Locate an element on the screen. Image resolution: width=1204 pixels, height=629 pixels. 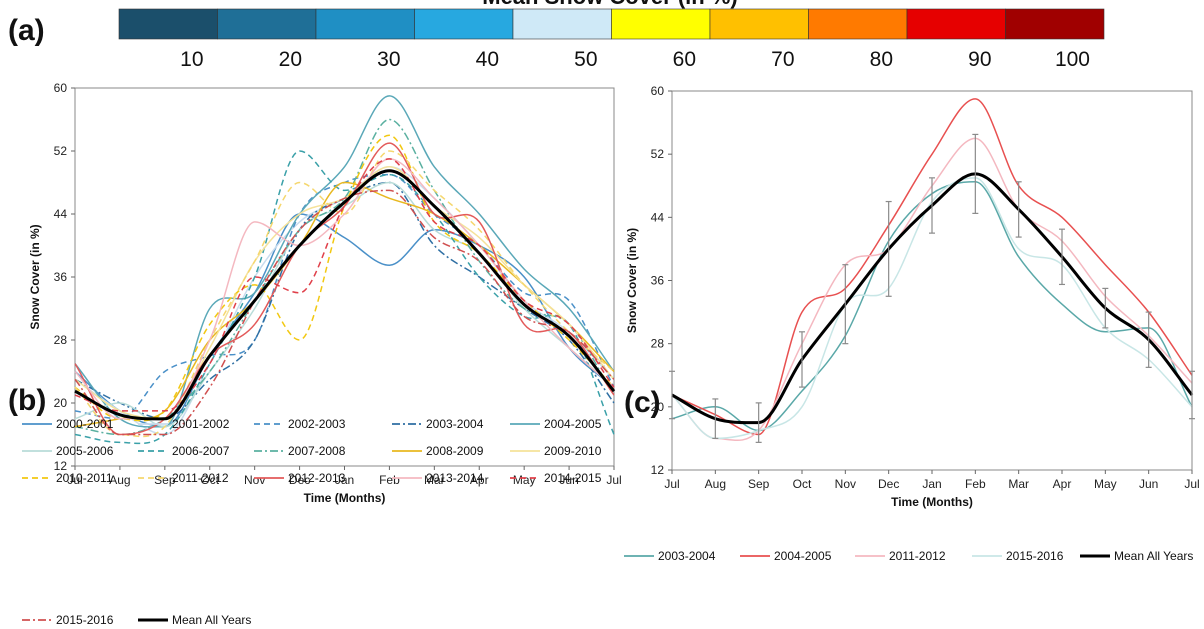
legend-entry-label: 2005-2006 is located at coordinates (85, 451).